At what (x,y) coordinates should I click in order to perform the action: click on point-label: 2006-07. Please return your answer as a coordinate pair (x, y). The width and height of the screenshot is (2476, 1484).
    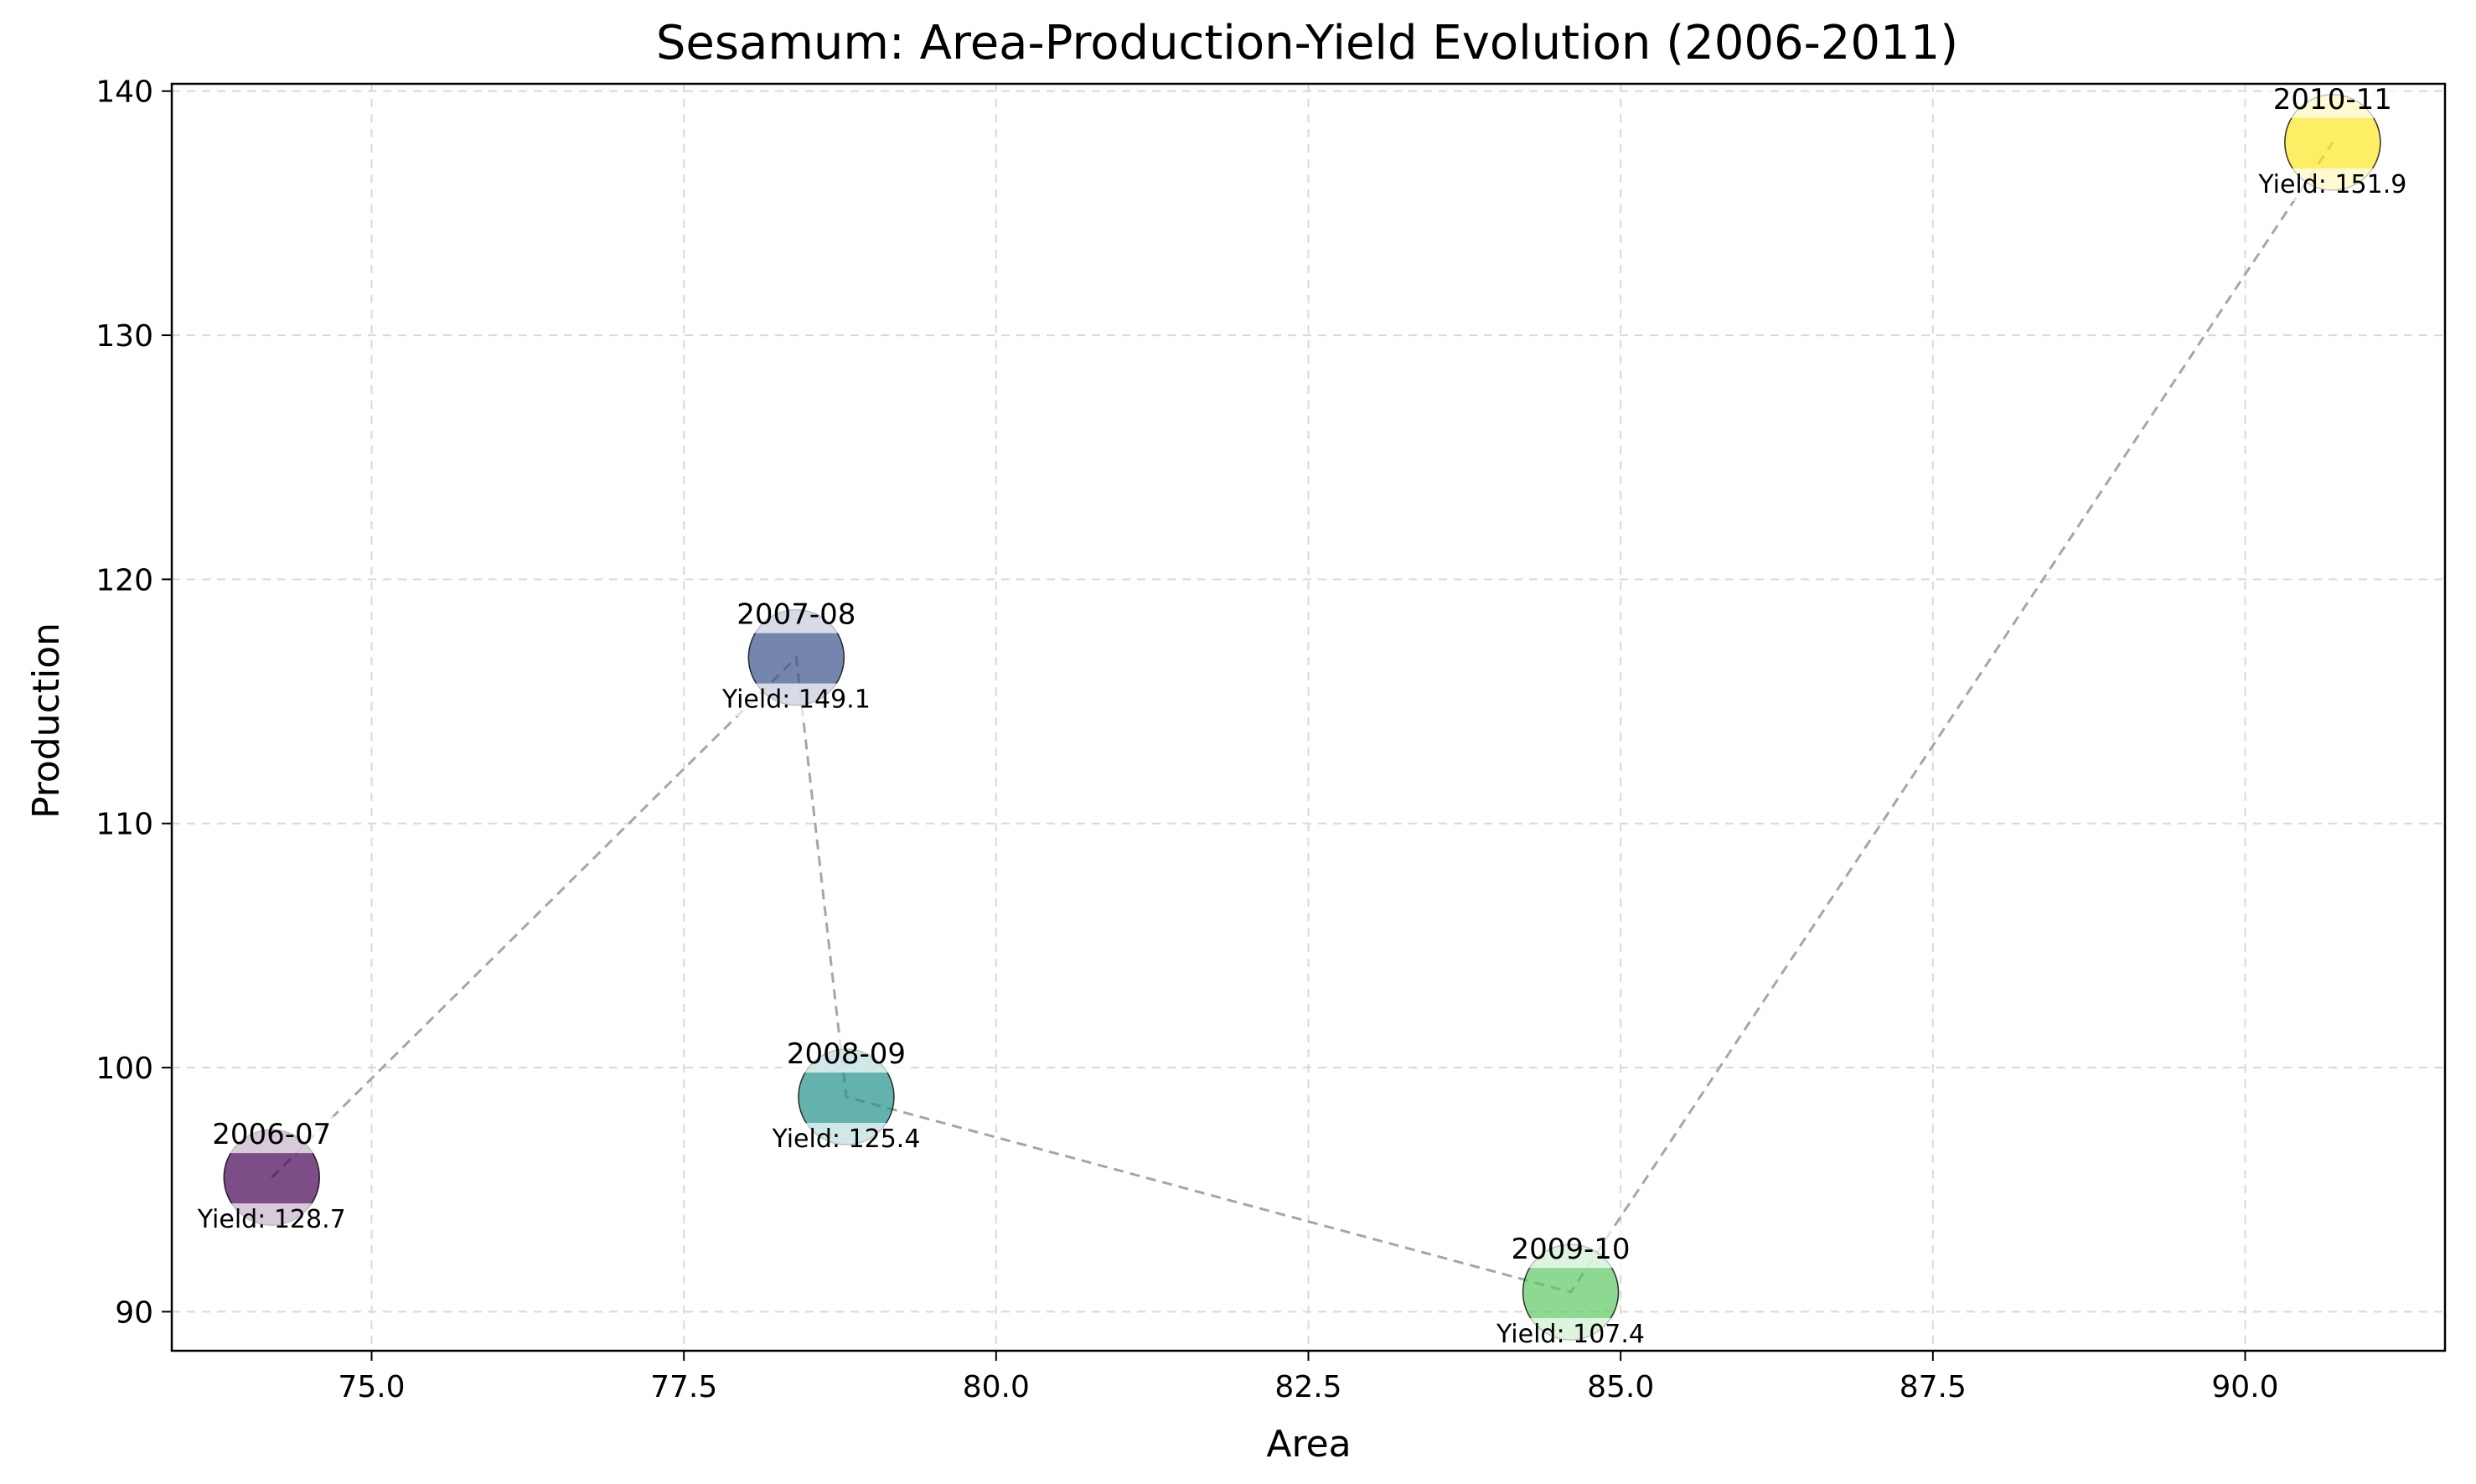
    Looking at the image, I should click on (271, 1134).